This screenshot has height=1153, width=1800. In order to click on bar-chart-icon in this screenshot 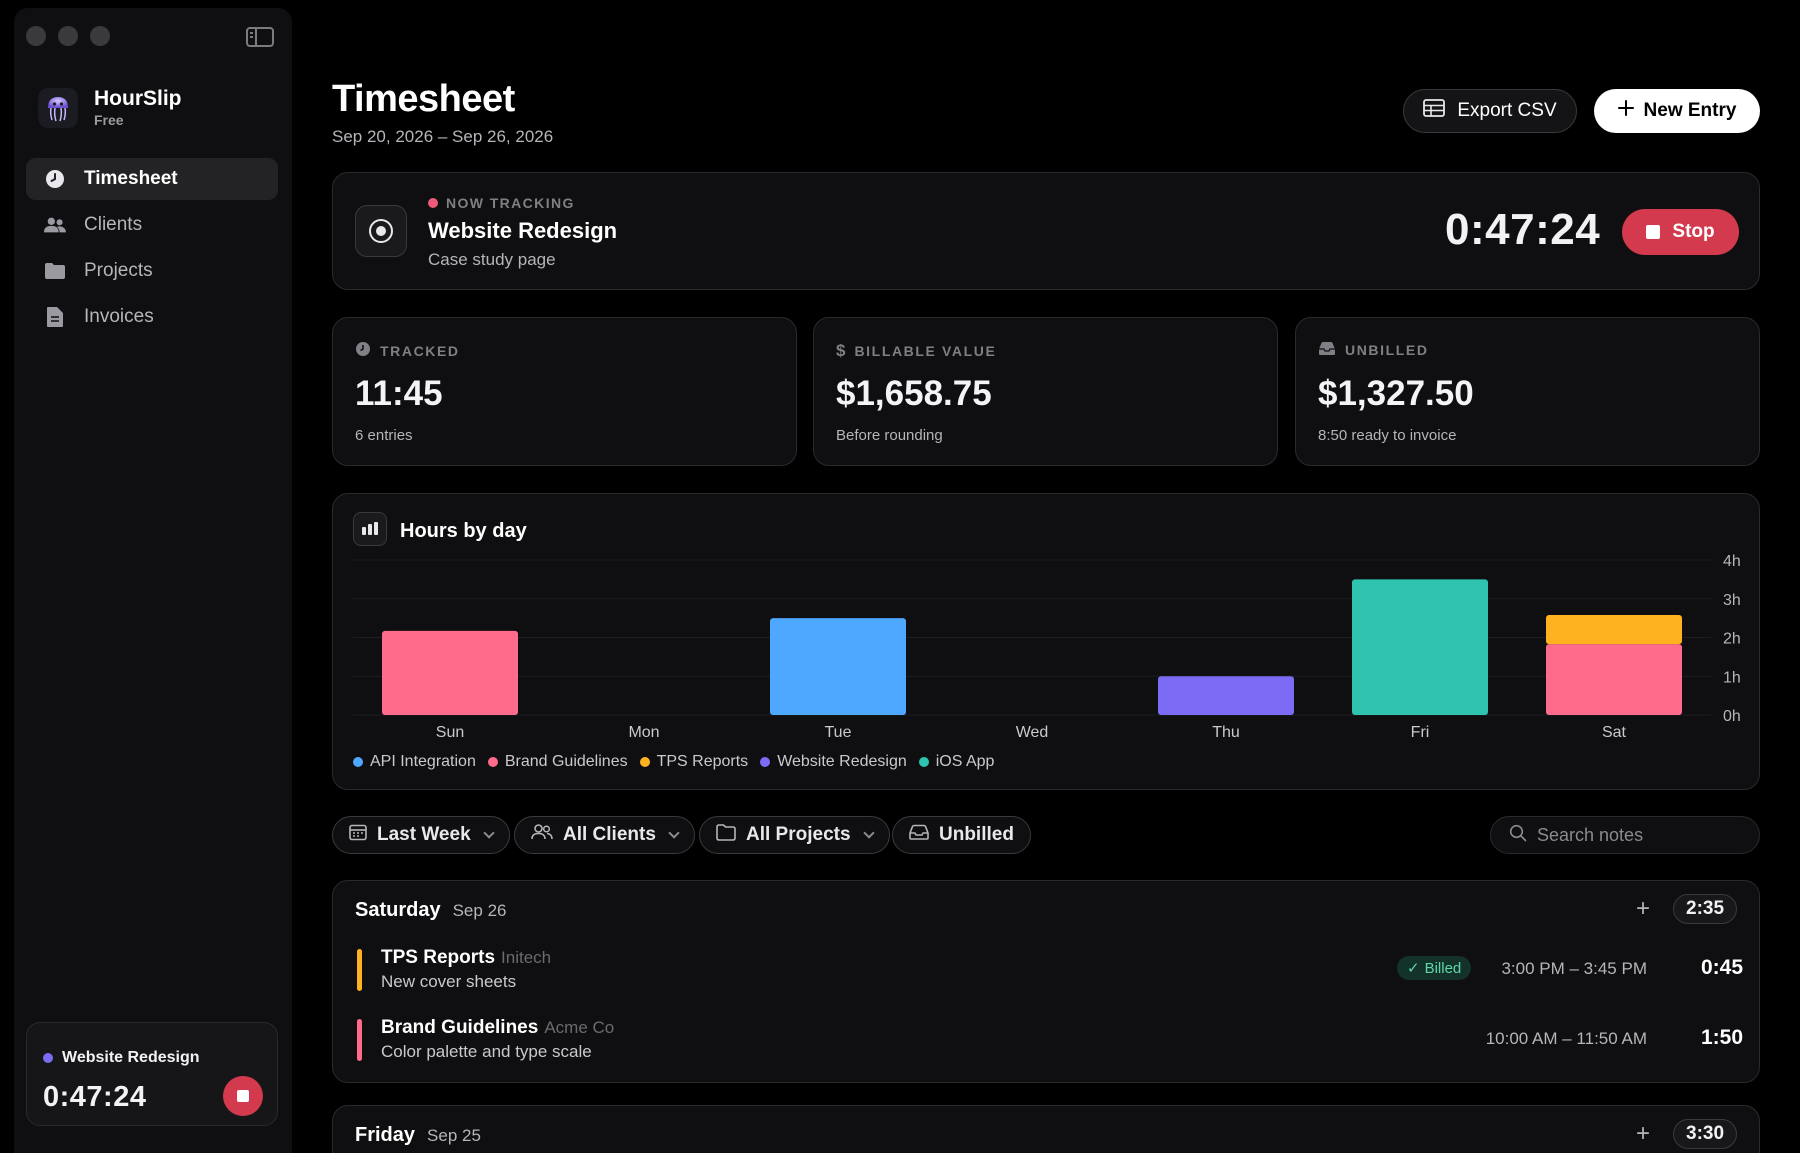, I will do `click(370, 529)`.